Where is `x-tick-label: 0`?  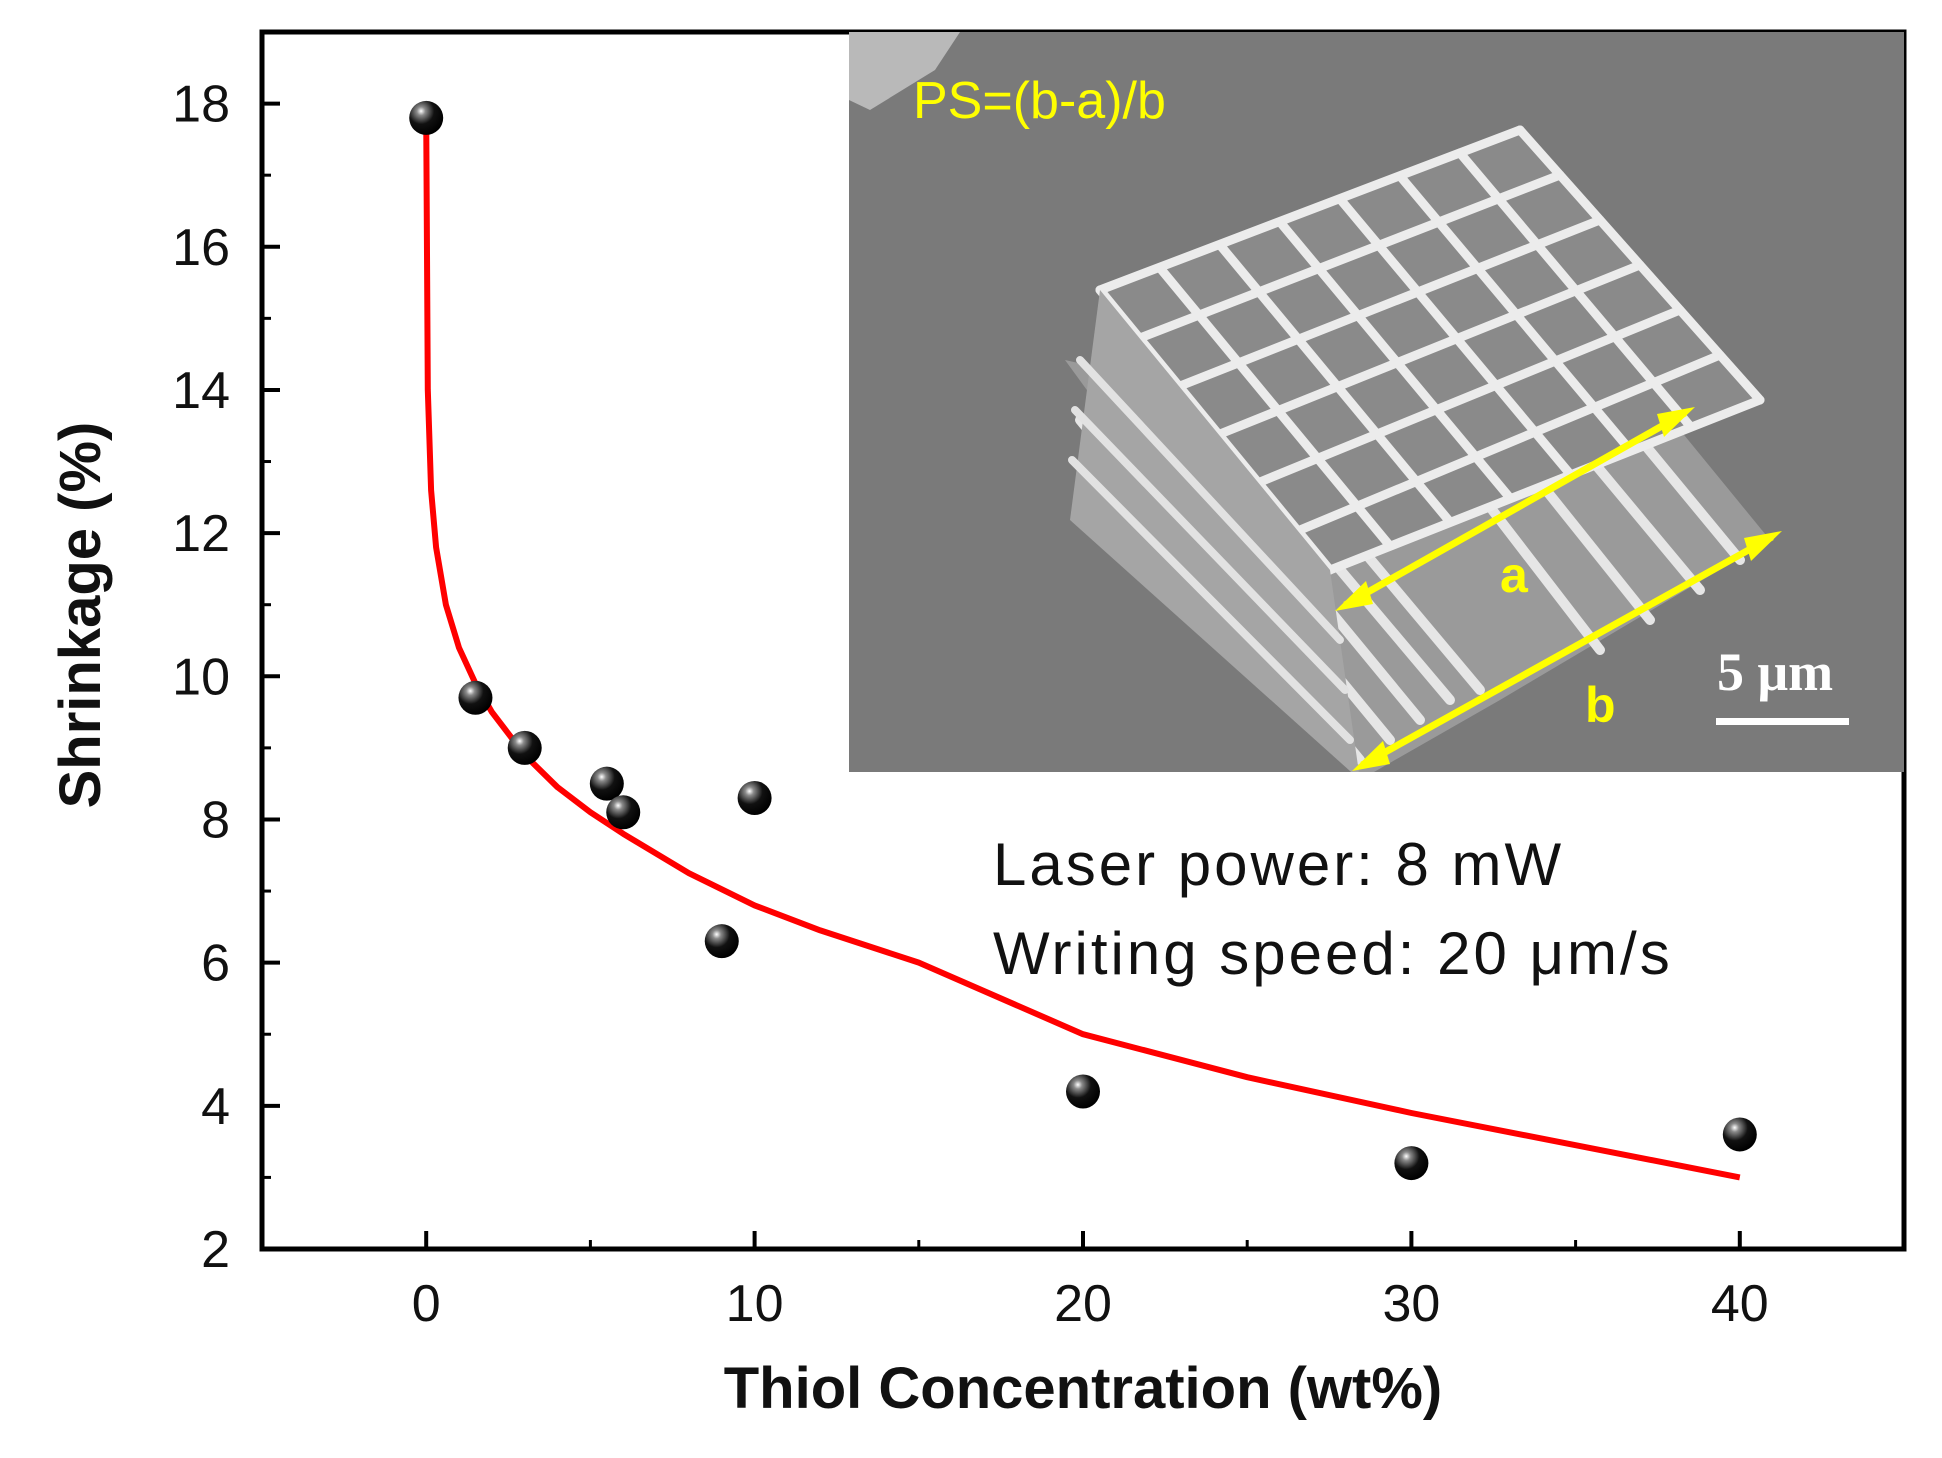
x-tick-label: 0 is located at coordinates (426, 1304).